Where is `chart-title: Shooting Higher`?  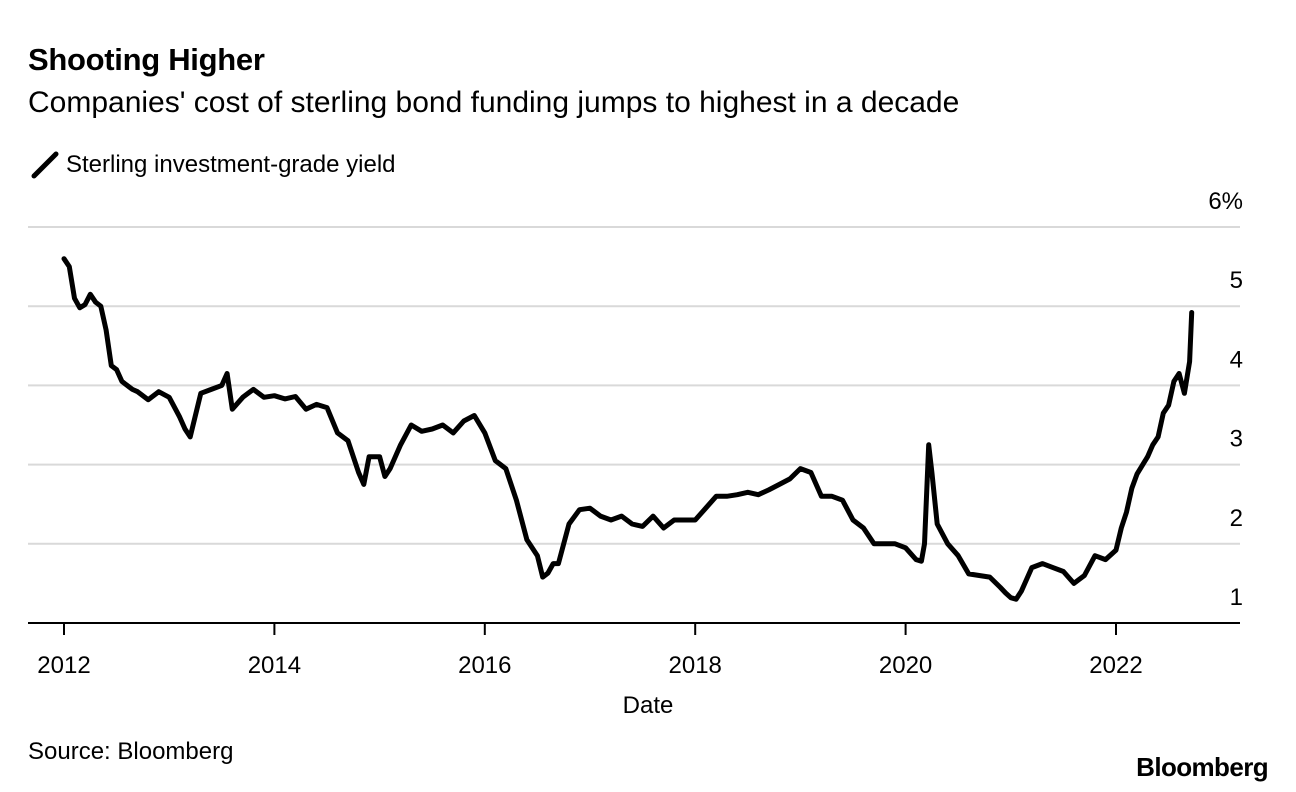
chart-title: Shooting Higher is located at coordinates (146, 59).